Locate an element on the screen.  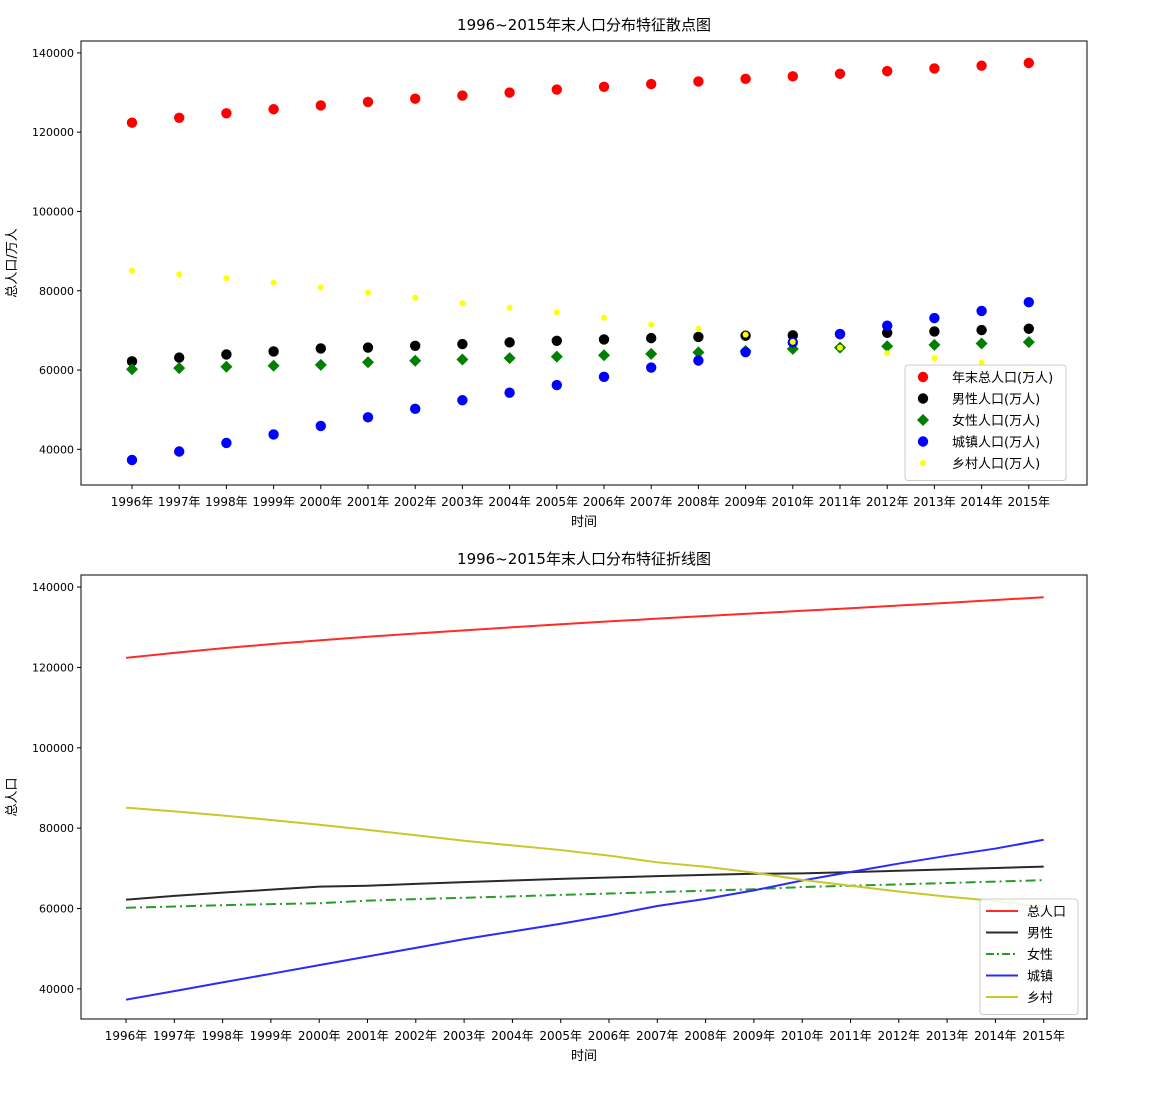
legend-label: 乡村 is located at coordinates (1040, 998).